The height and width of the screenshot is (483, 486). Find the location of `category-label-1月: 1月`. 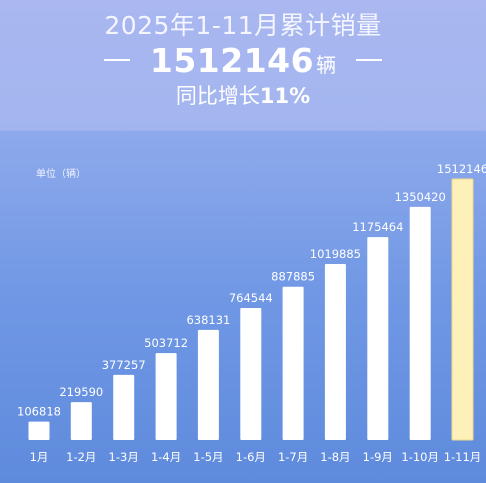

category-label-1月: 1月 is located at coordinates (39, 457).